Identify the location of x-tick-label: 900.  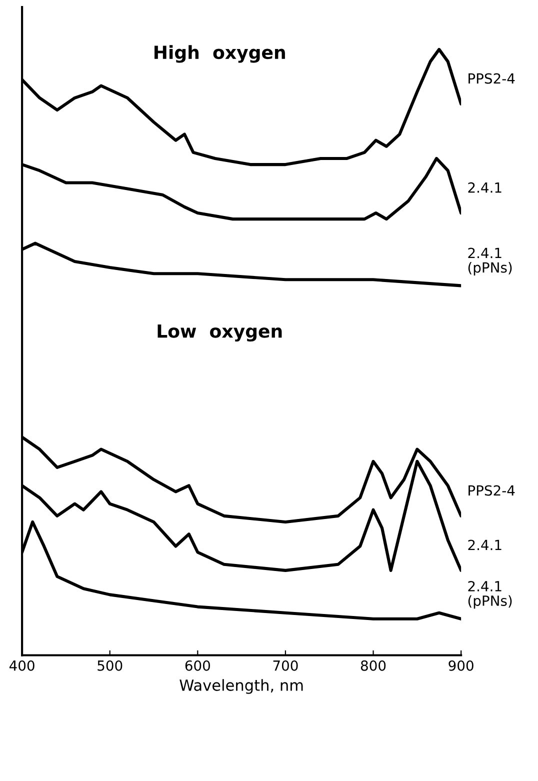
(461, 665).